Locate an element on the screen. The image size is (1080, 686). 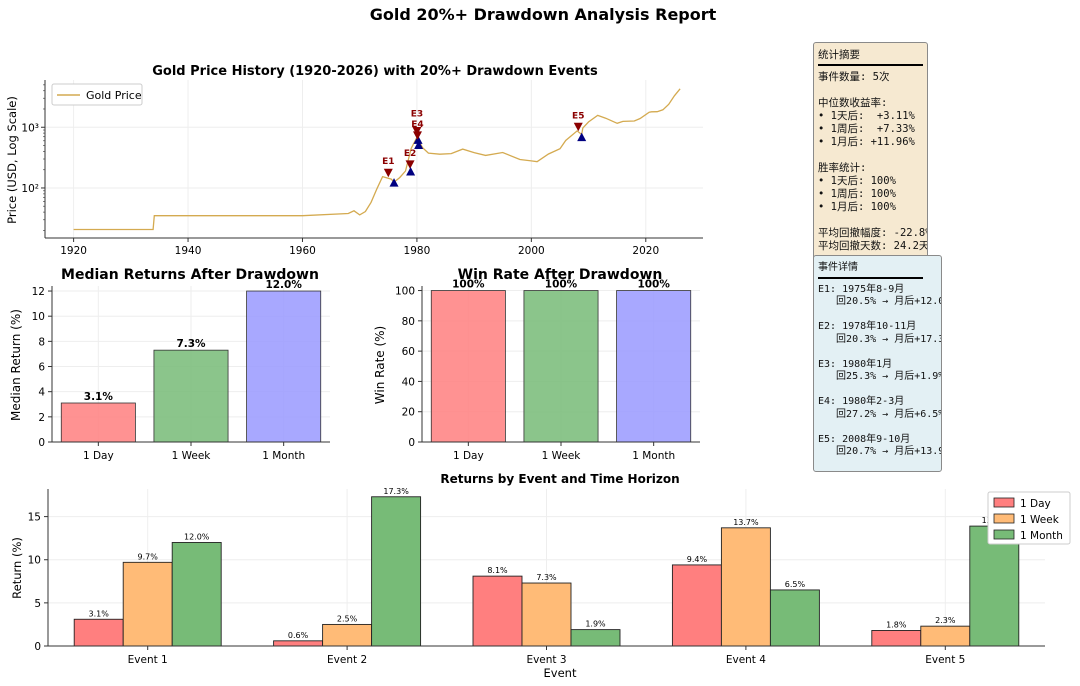
event-4-line2: 回27.2% → 月后+6.5% is located at coordinates (880, 414).